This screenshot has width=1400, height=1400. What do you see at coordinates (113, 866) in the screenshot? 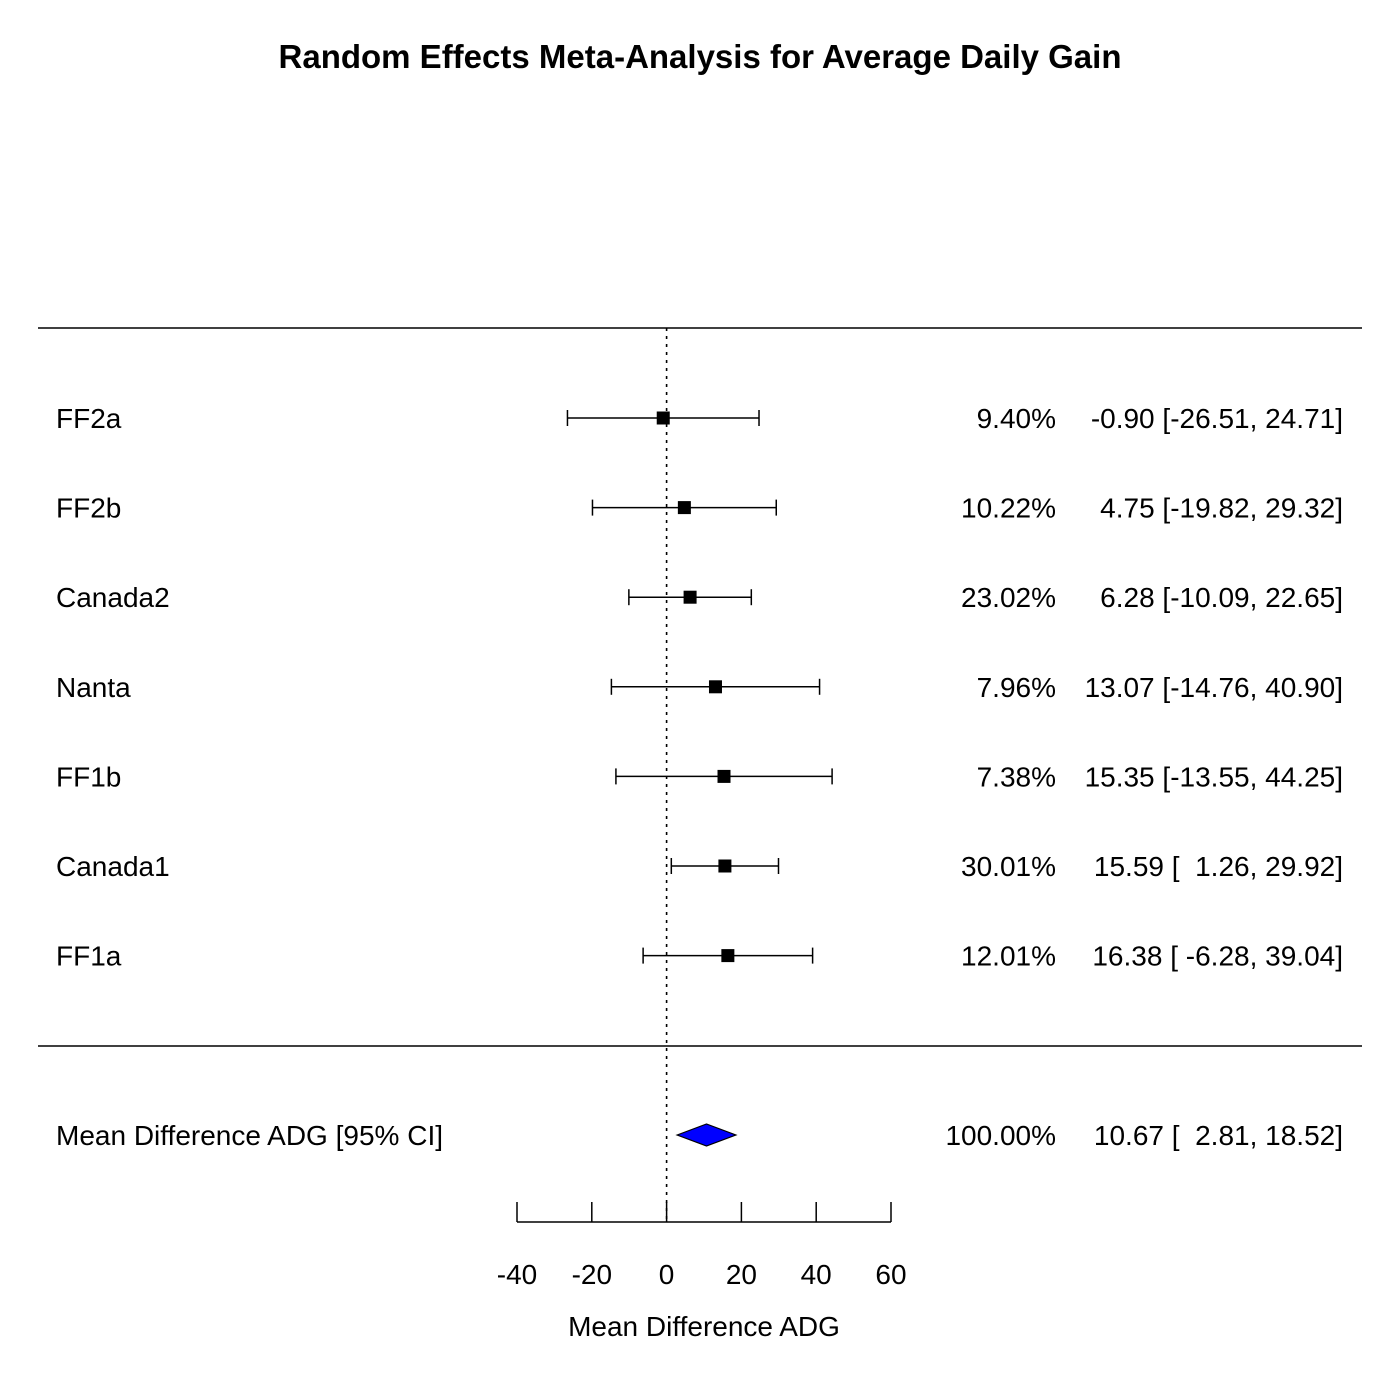
I see `study-label: Canada1` at bounding box center [113, 866].